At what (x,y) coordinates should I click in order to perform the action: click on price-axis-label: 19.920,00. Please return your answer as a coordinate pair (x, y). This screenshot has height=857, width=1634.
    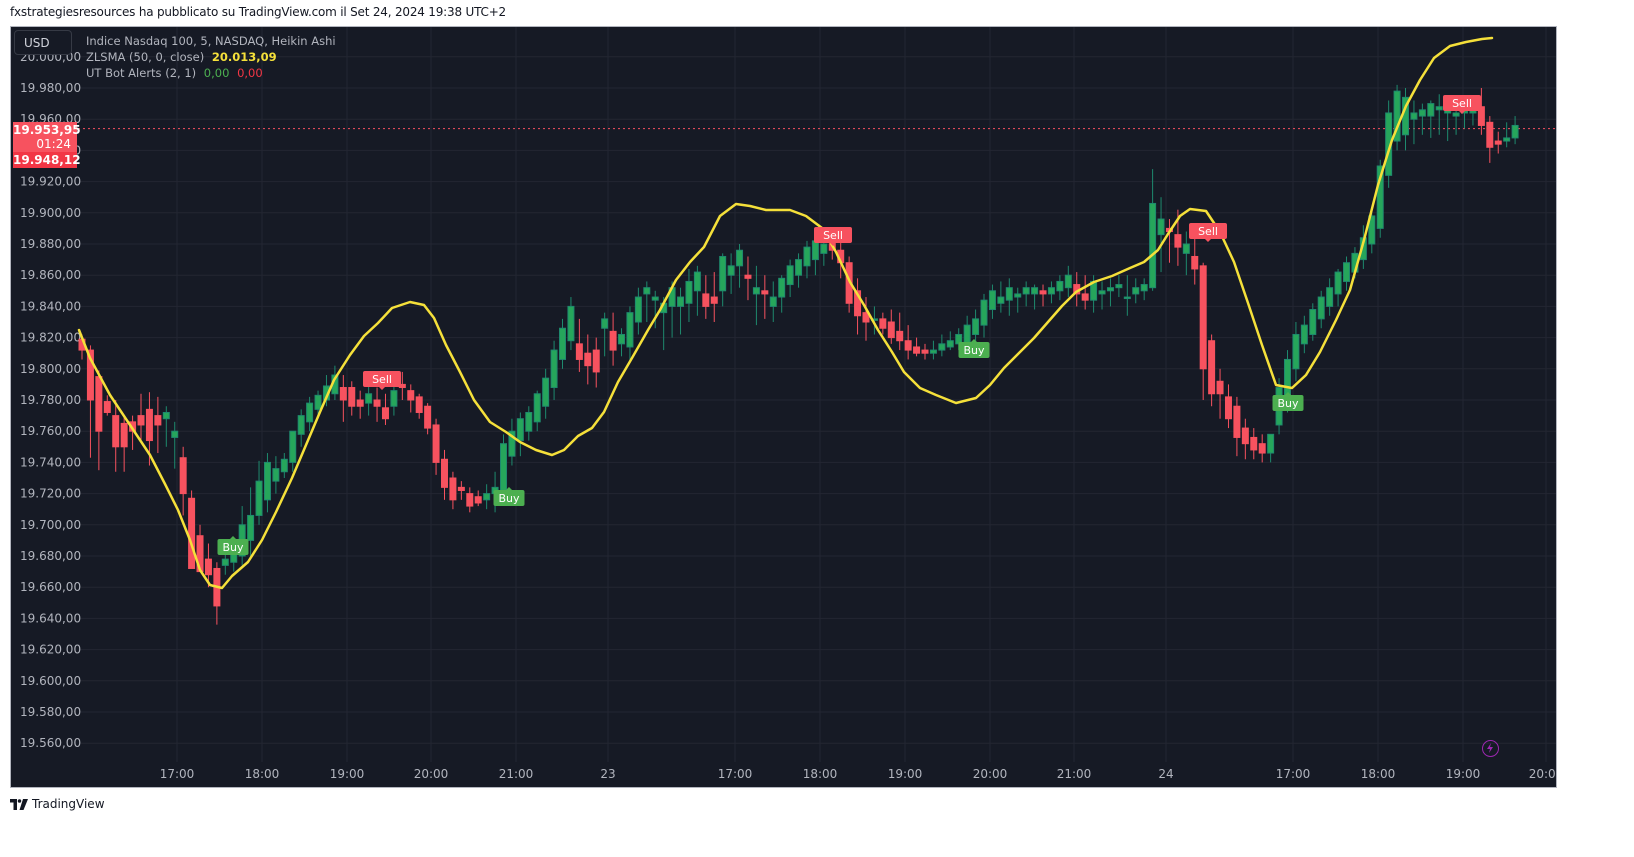
    Looking at the image, I should click on (50, 182).